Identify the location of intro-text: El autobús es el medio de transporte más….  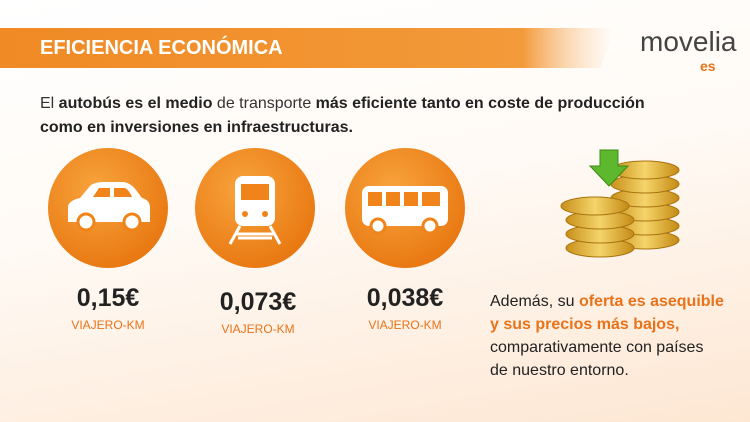
(342, 116).